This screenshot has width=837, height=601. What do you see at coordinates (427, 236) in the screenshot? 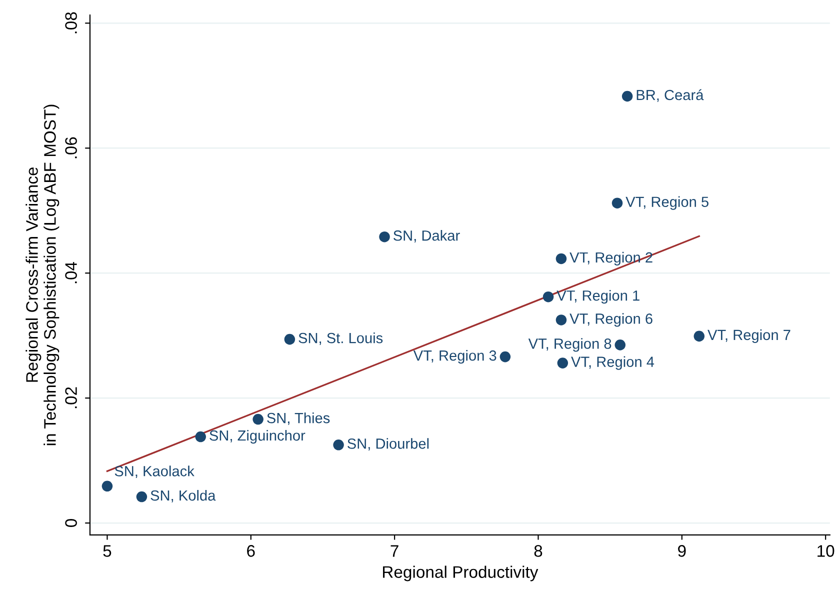
I see `annotation: SN, Dakar` at bounding box center [427, 236].